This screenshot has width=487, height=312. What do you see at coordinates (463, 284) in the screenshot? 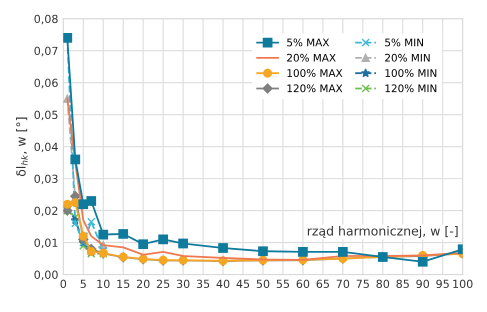
I see `x-tick-label: 100` at bounding box center [463, 284].